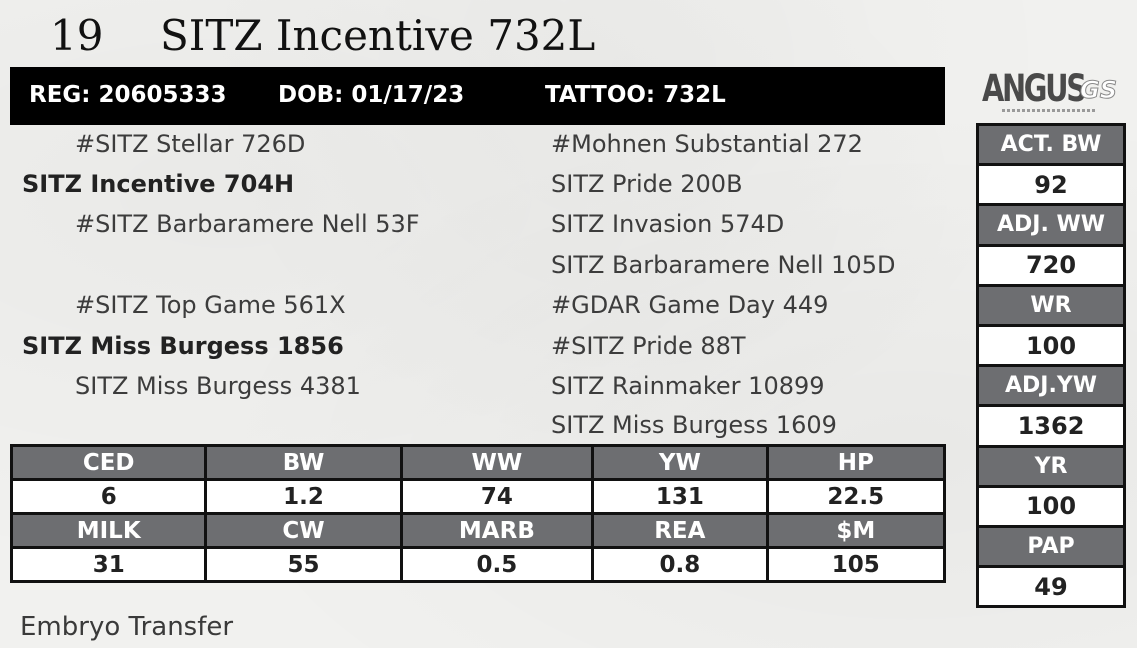  What do you see at coordinates (497, 496) in the screenshot?
I see `epd-value-ww: 74` at bounding box center [497, 496].